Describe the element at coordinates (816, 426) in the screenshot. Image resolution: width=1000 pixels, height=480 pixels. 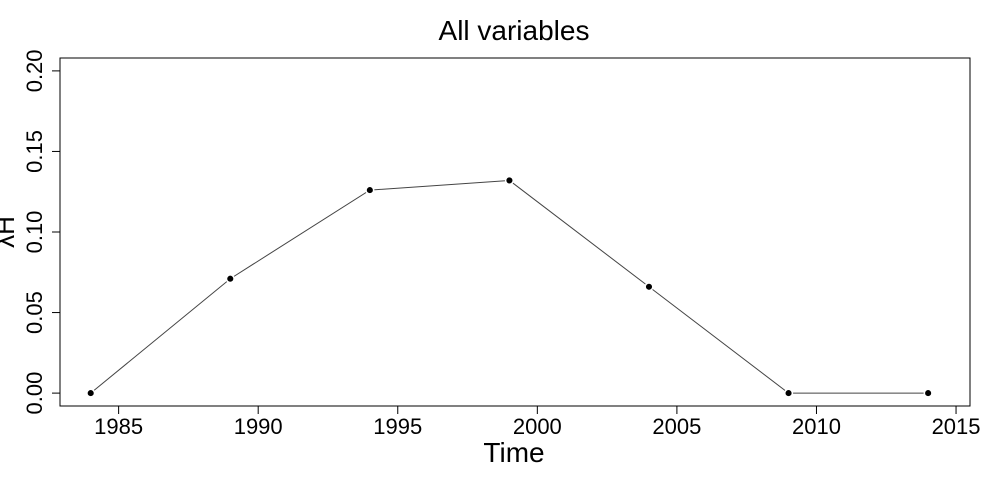
I see `x-tick-label: 2010` at that location.